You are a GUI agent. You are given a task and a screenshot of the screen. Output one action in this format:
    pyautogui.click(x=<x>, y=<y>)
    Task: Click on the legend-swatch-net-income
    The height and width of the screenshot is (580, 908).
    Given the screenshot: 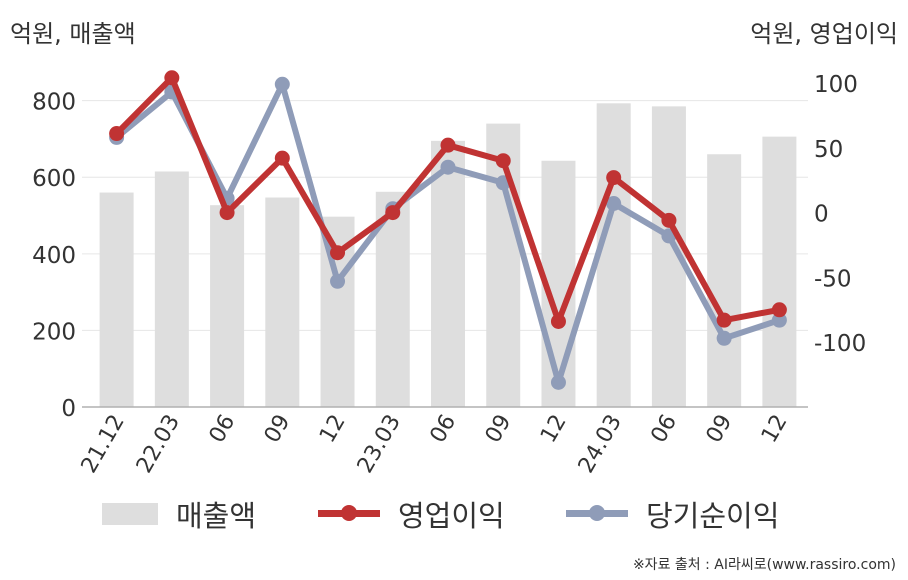 What is the action you would take?
    pyautogui.click(x=597, y=514)
    